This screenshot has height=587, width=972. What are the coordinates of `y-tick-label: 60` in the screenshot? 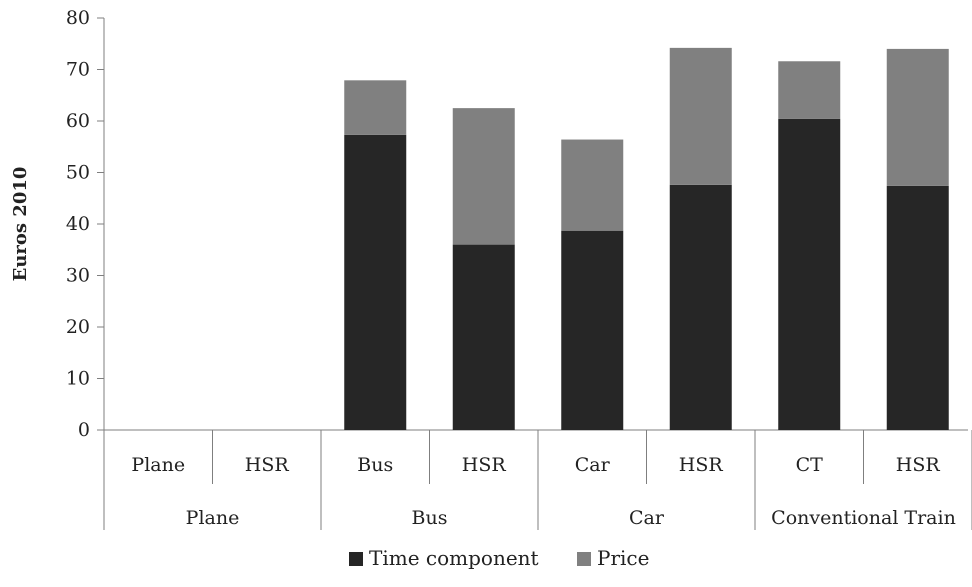 It's located at (78, 121).